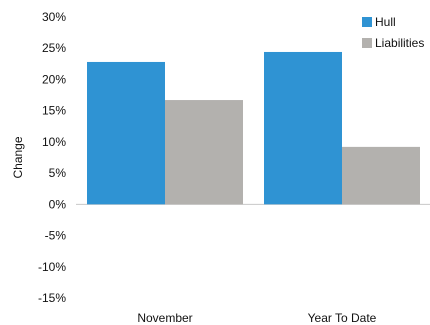 The width and height of the screenshot is (430, 325). Describe the element at coordinates (367, 43) in the screenshot. I see `legend-swatch-liabilities` at that location.